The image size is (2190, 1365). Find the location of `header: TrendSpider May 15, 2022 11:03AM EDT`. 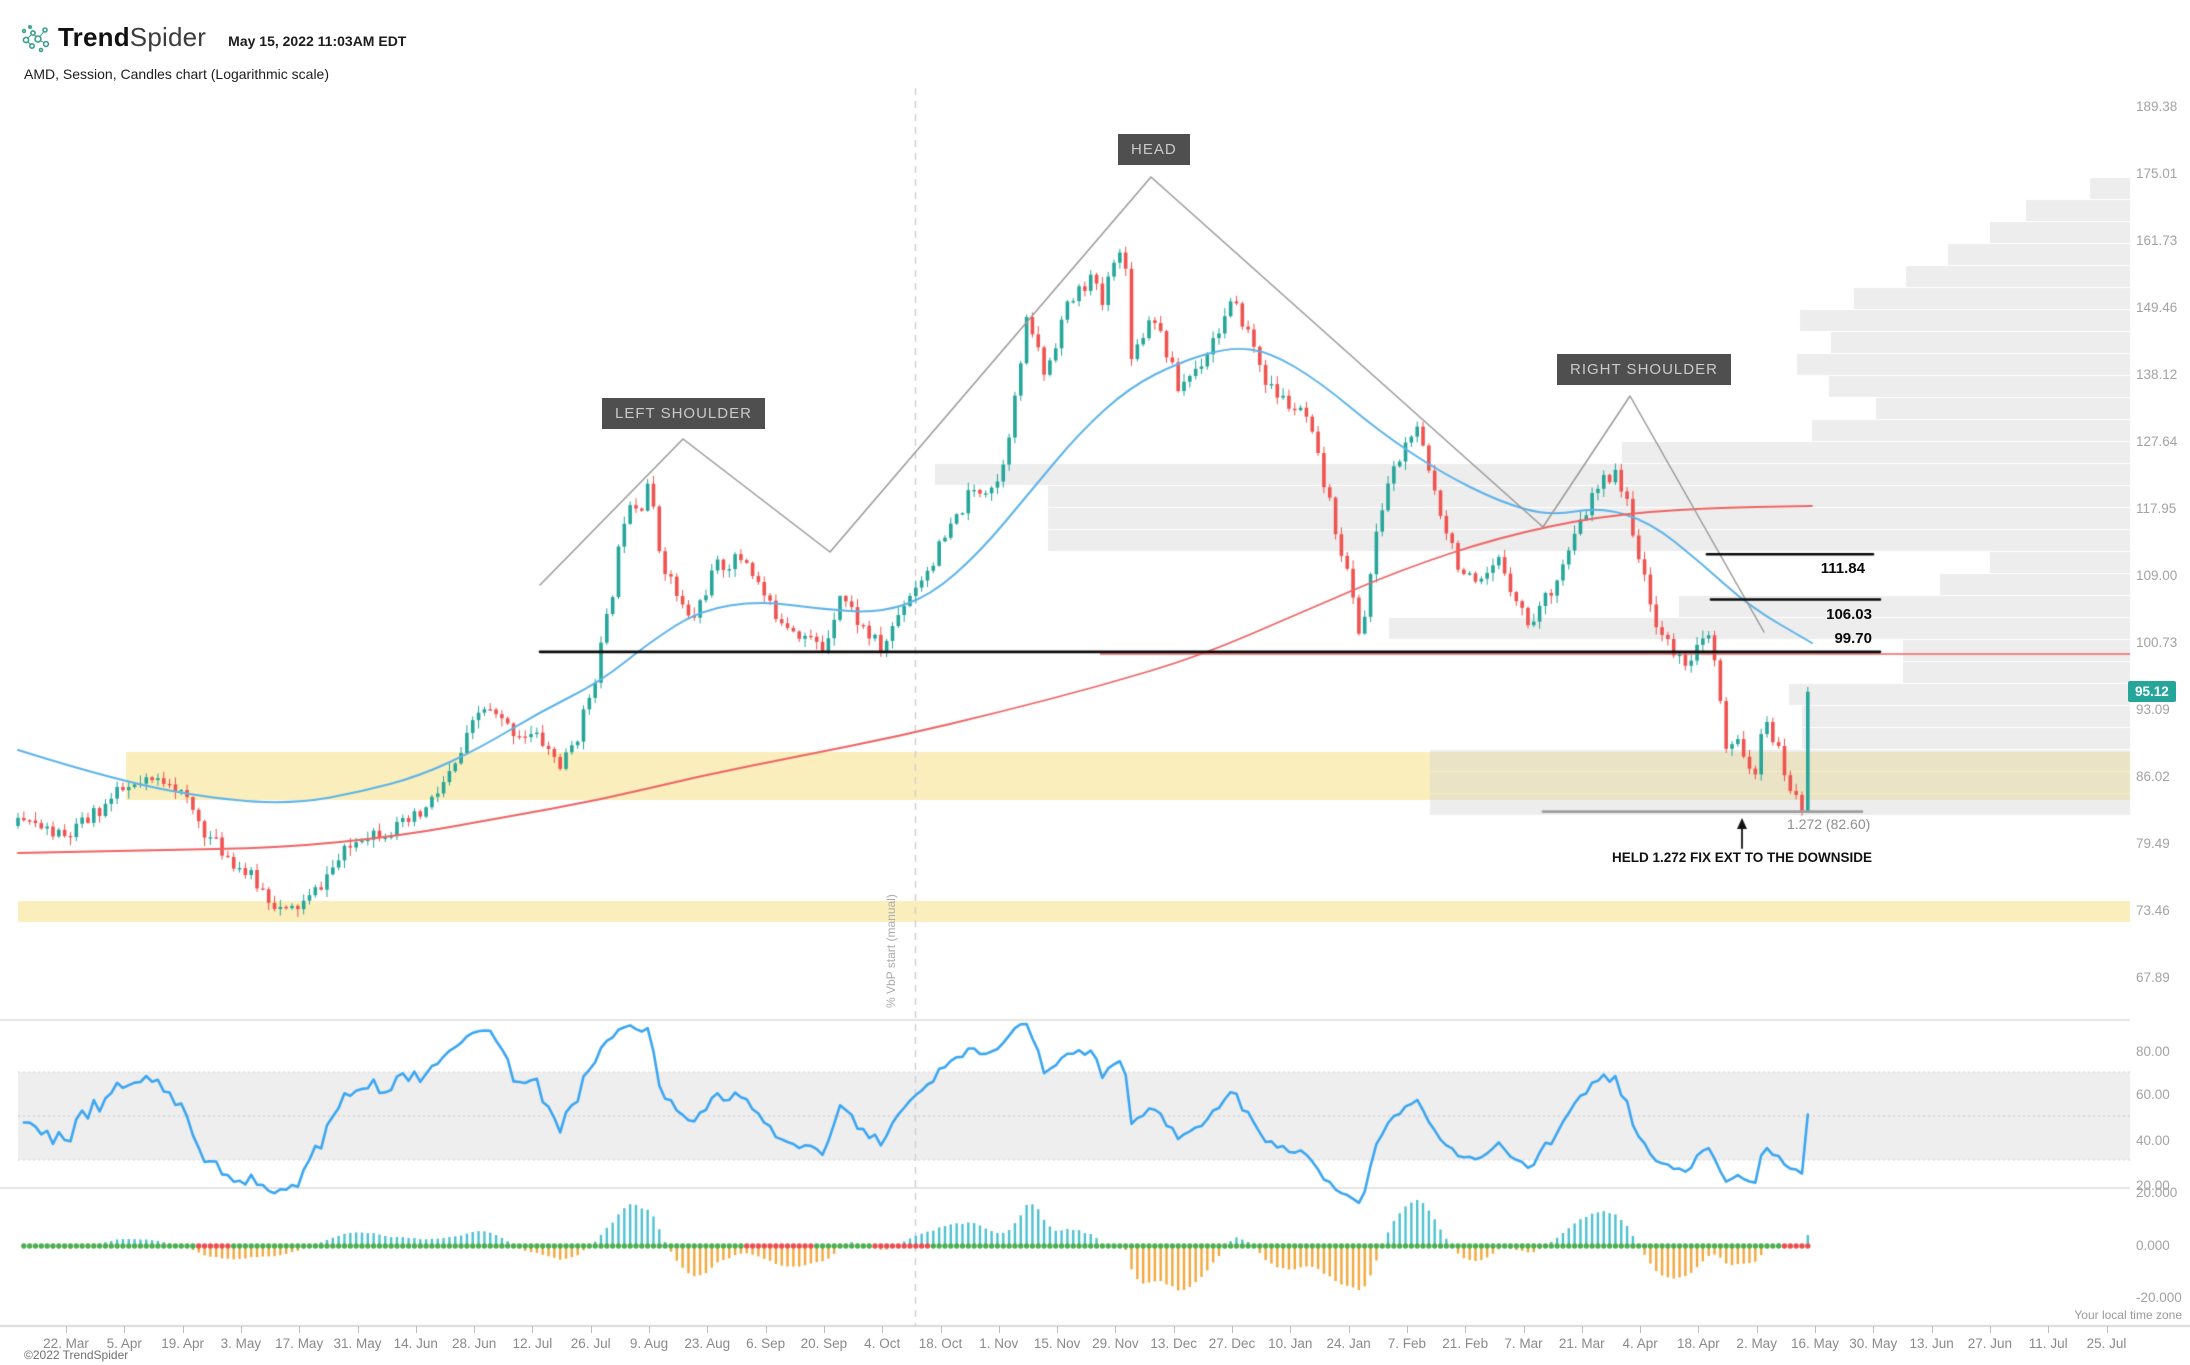

header: TrendSpider May 15, 2022 11:03AM EDT is located at coordinates (213, 37).